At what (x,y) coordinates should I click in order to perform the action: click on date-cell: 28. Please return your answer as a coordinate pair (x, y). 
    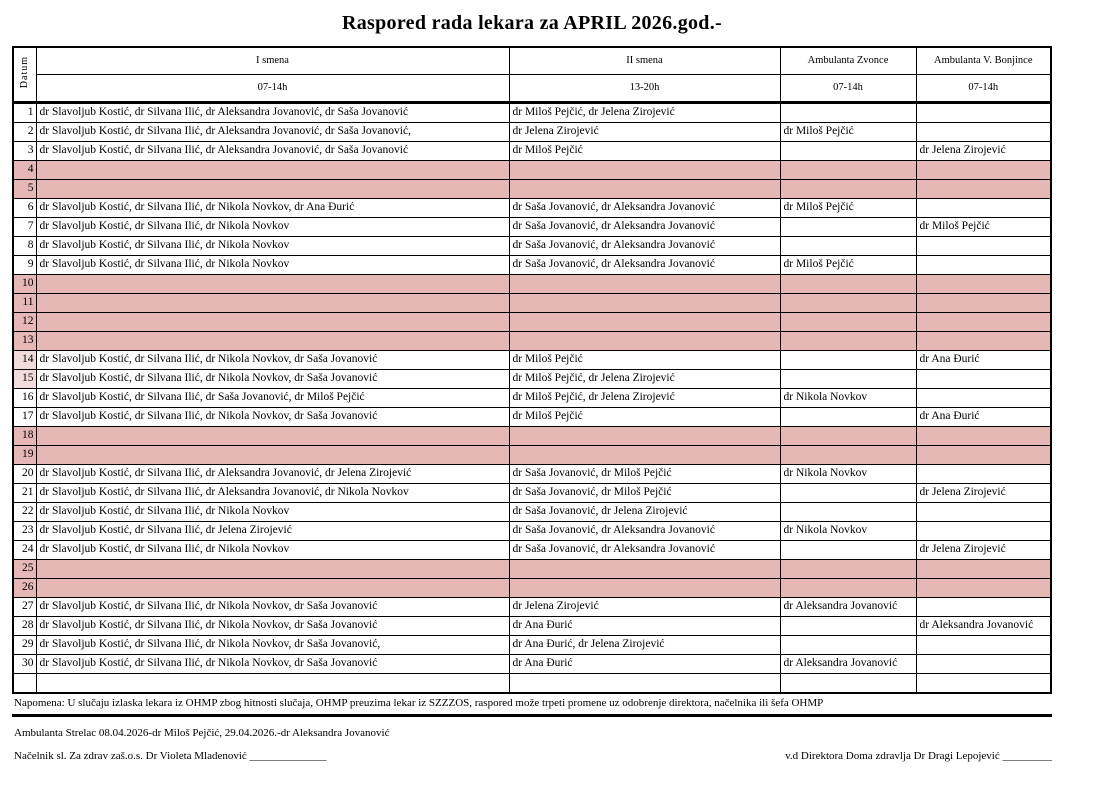
    Looking at the image, I should click on (24, 626).